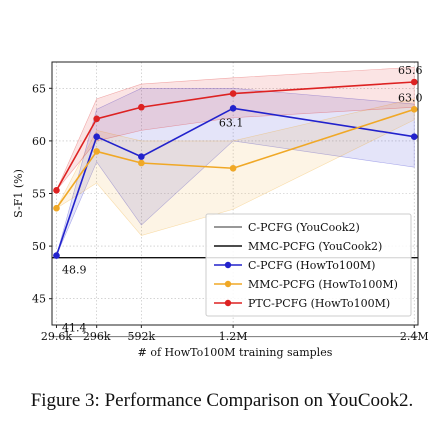 The image size is (444, 443). I want to click on legend-entry-label: MMC-PCFG (HowTo100M), so click(323, 284).